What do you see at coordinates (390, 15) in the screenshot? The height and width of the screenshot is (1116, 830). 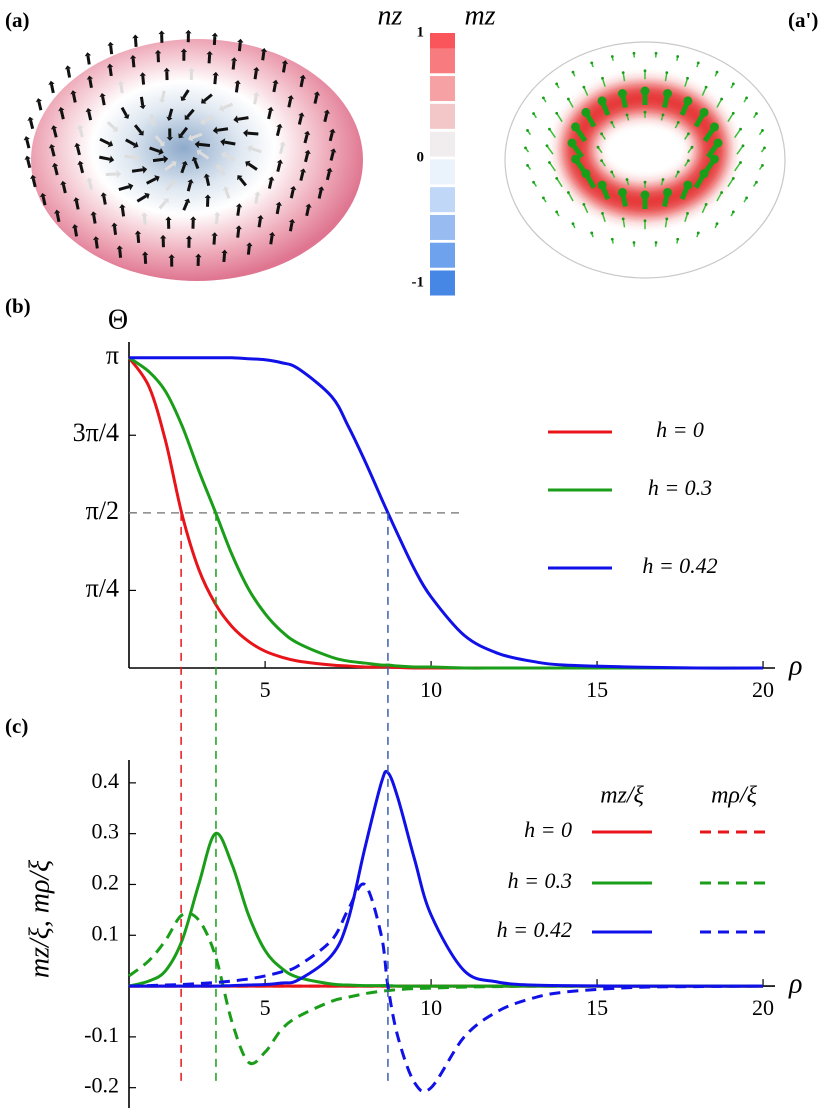 I see `colorbar-label: nz` at bounding box center [390, 15].